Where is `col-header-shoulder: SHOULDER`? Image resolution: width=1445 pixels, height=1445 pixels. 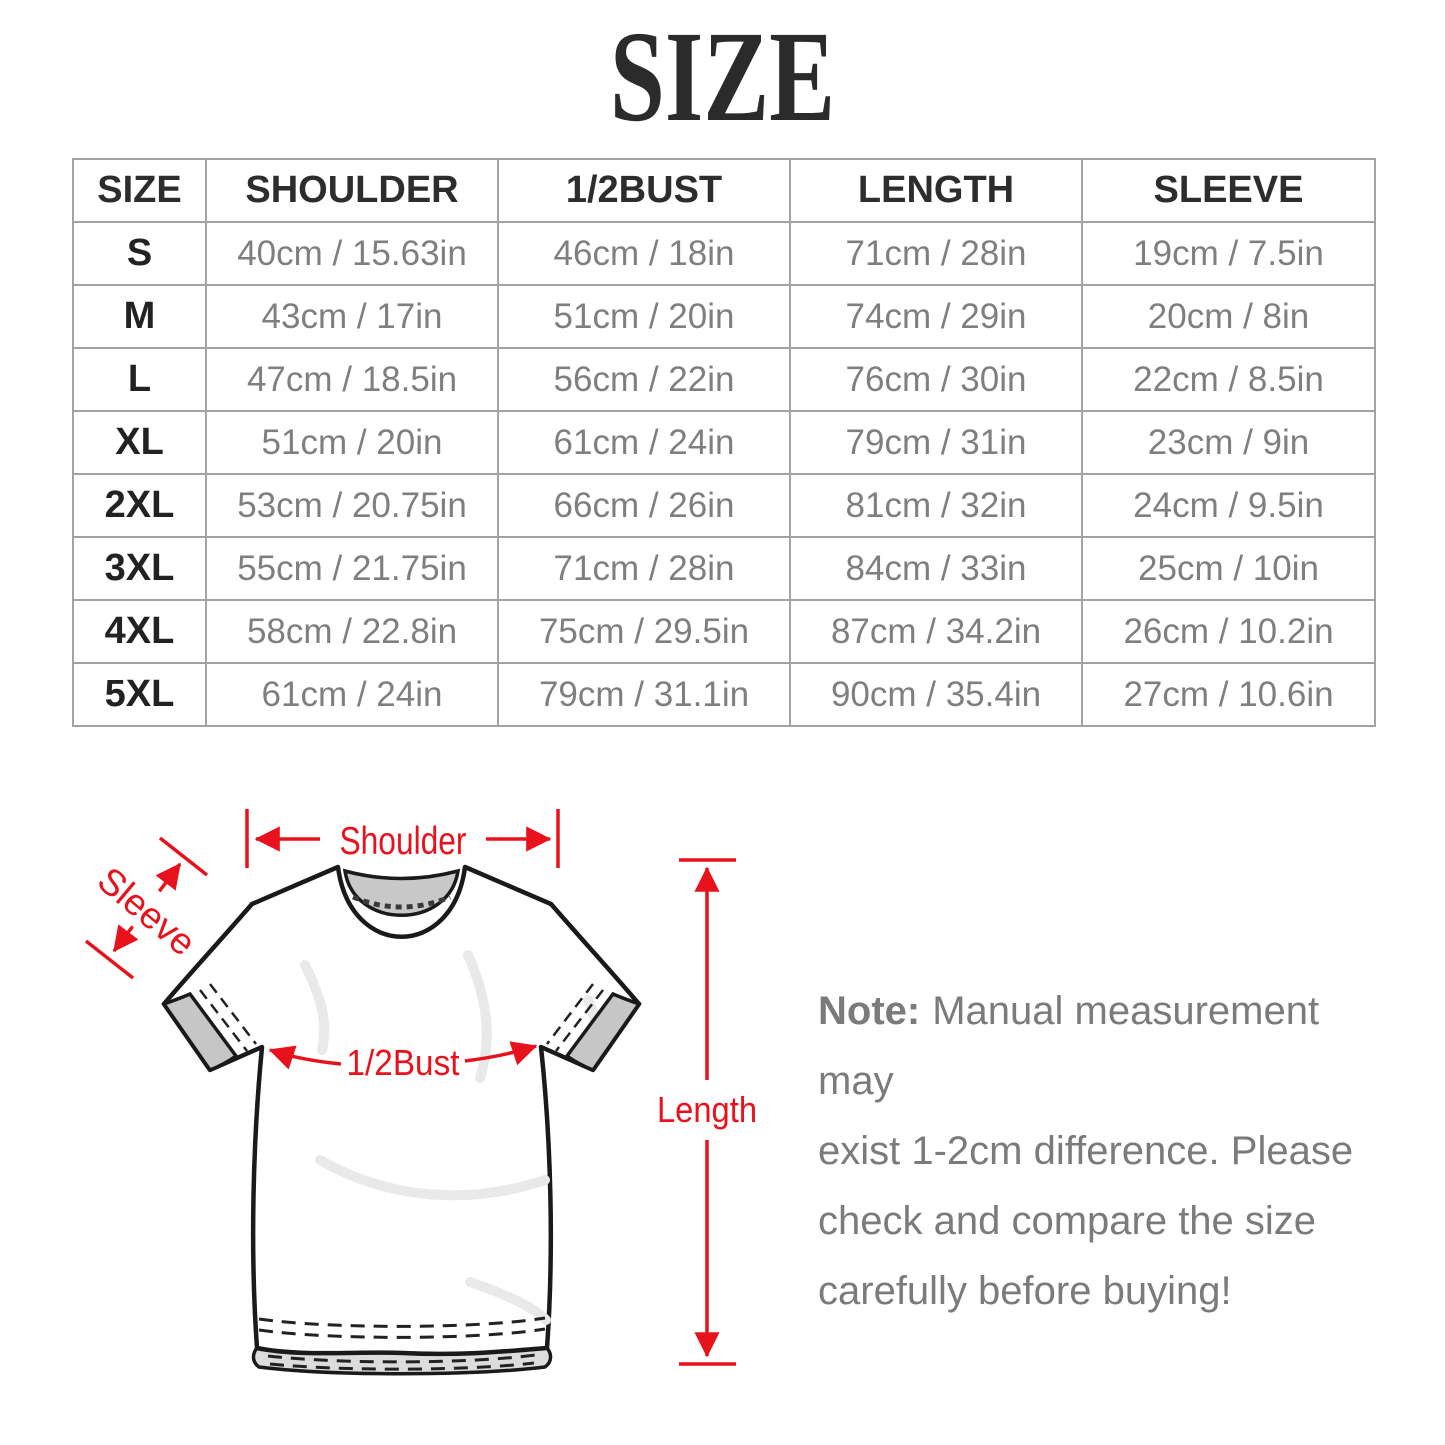
col-header-shoulder: SHOULDER is located at coordinates (352, 190).